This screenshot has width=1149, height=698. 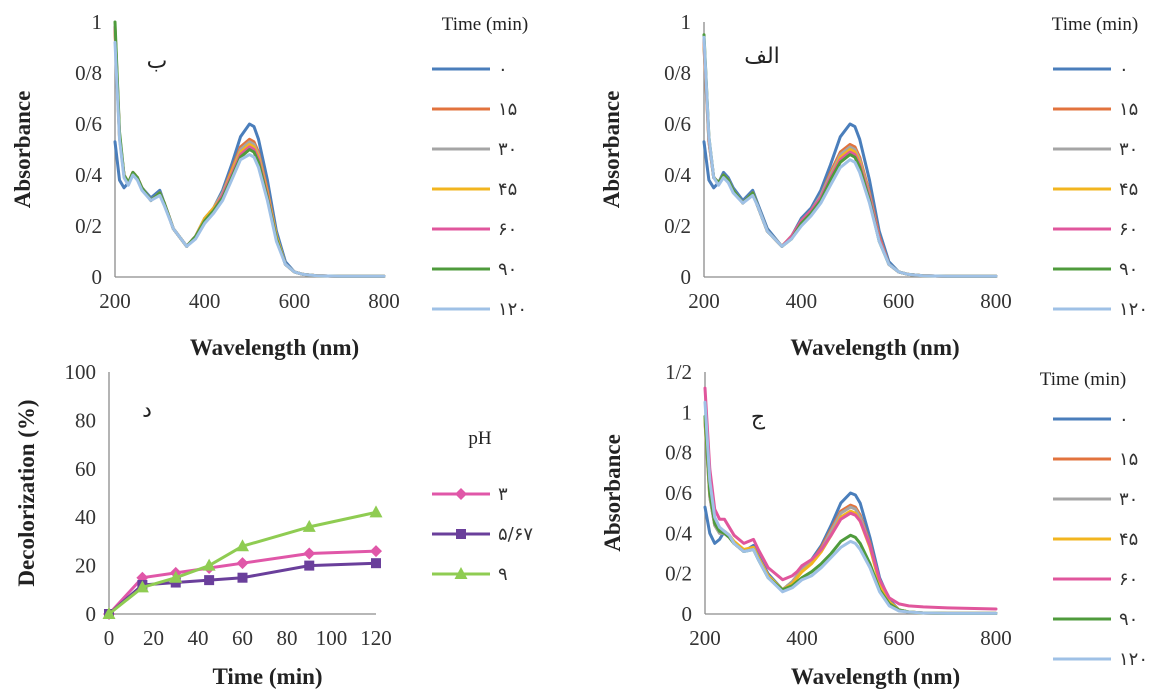 I want to click on y-tick-label: 0/2, so click(x=678, y=574).